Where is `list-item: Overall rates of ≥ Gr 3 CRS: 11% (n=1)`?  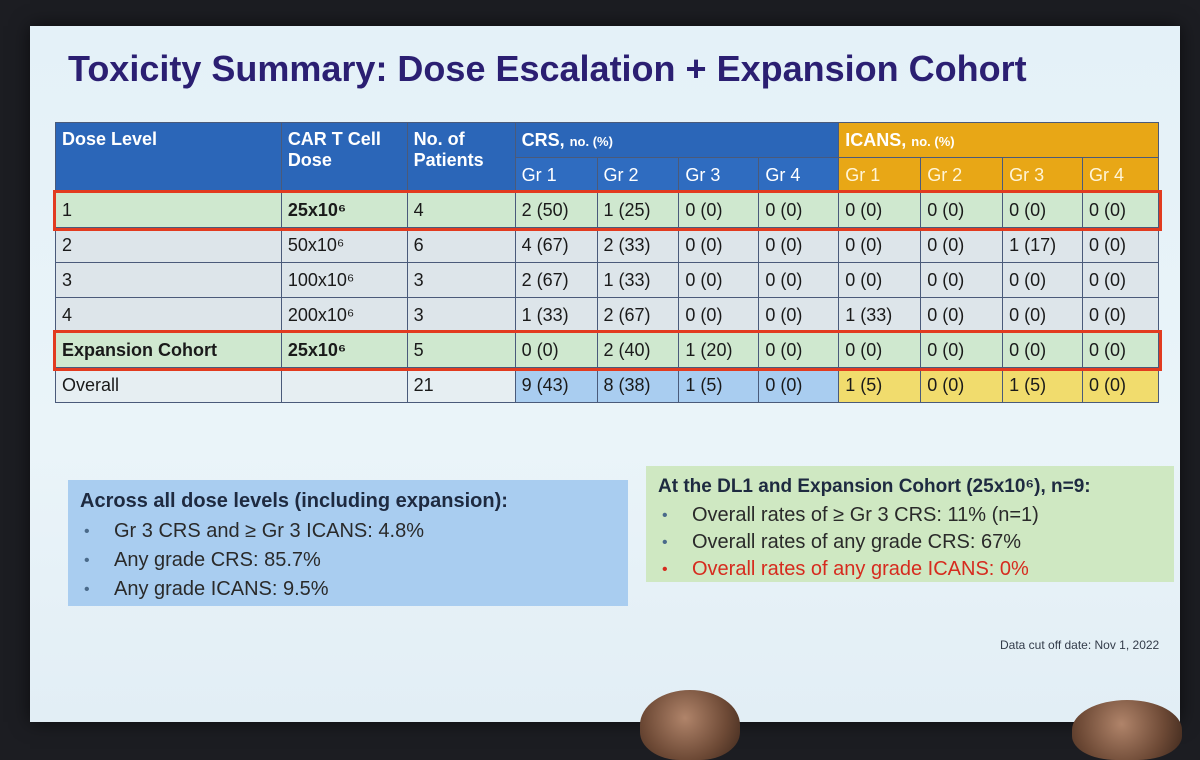 list-item: Overall rates of ≥ Gr 3 CRS: 11% (n=1) is located at coordinates (910, 515).